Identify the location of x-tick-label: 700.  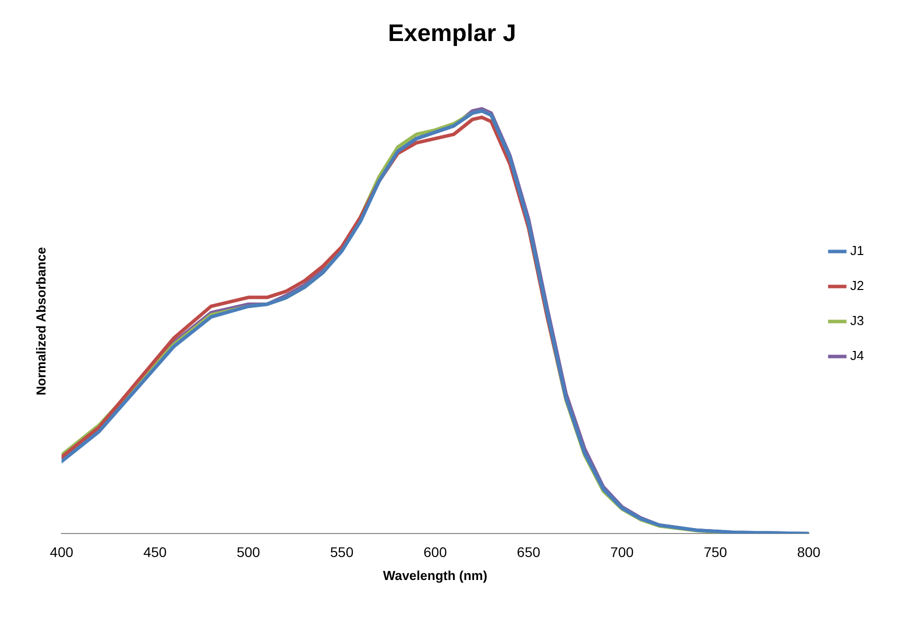
(622, 552).